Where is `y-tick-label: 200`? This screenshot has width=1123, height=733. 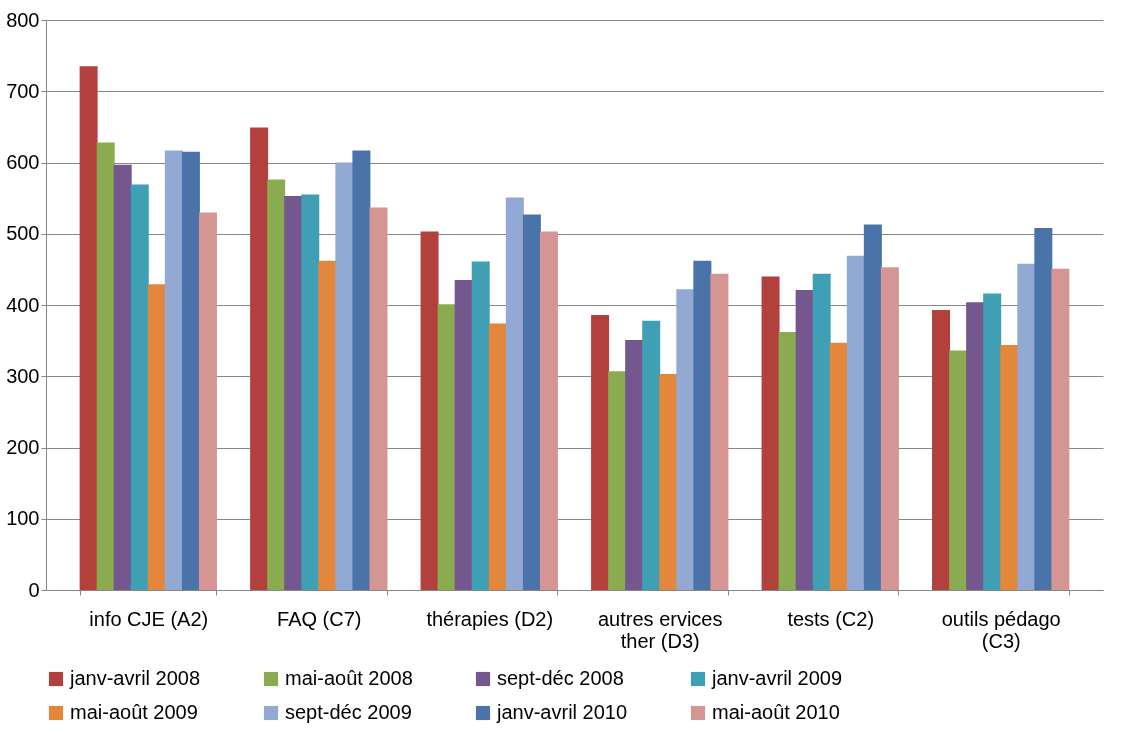
y-tick-label: 200 is located at coordinates (23, 447).